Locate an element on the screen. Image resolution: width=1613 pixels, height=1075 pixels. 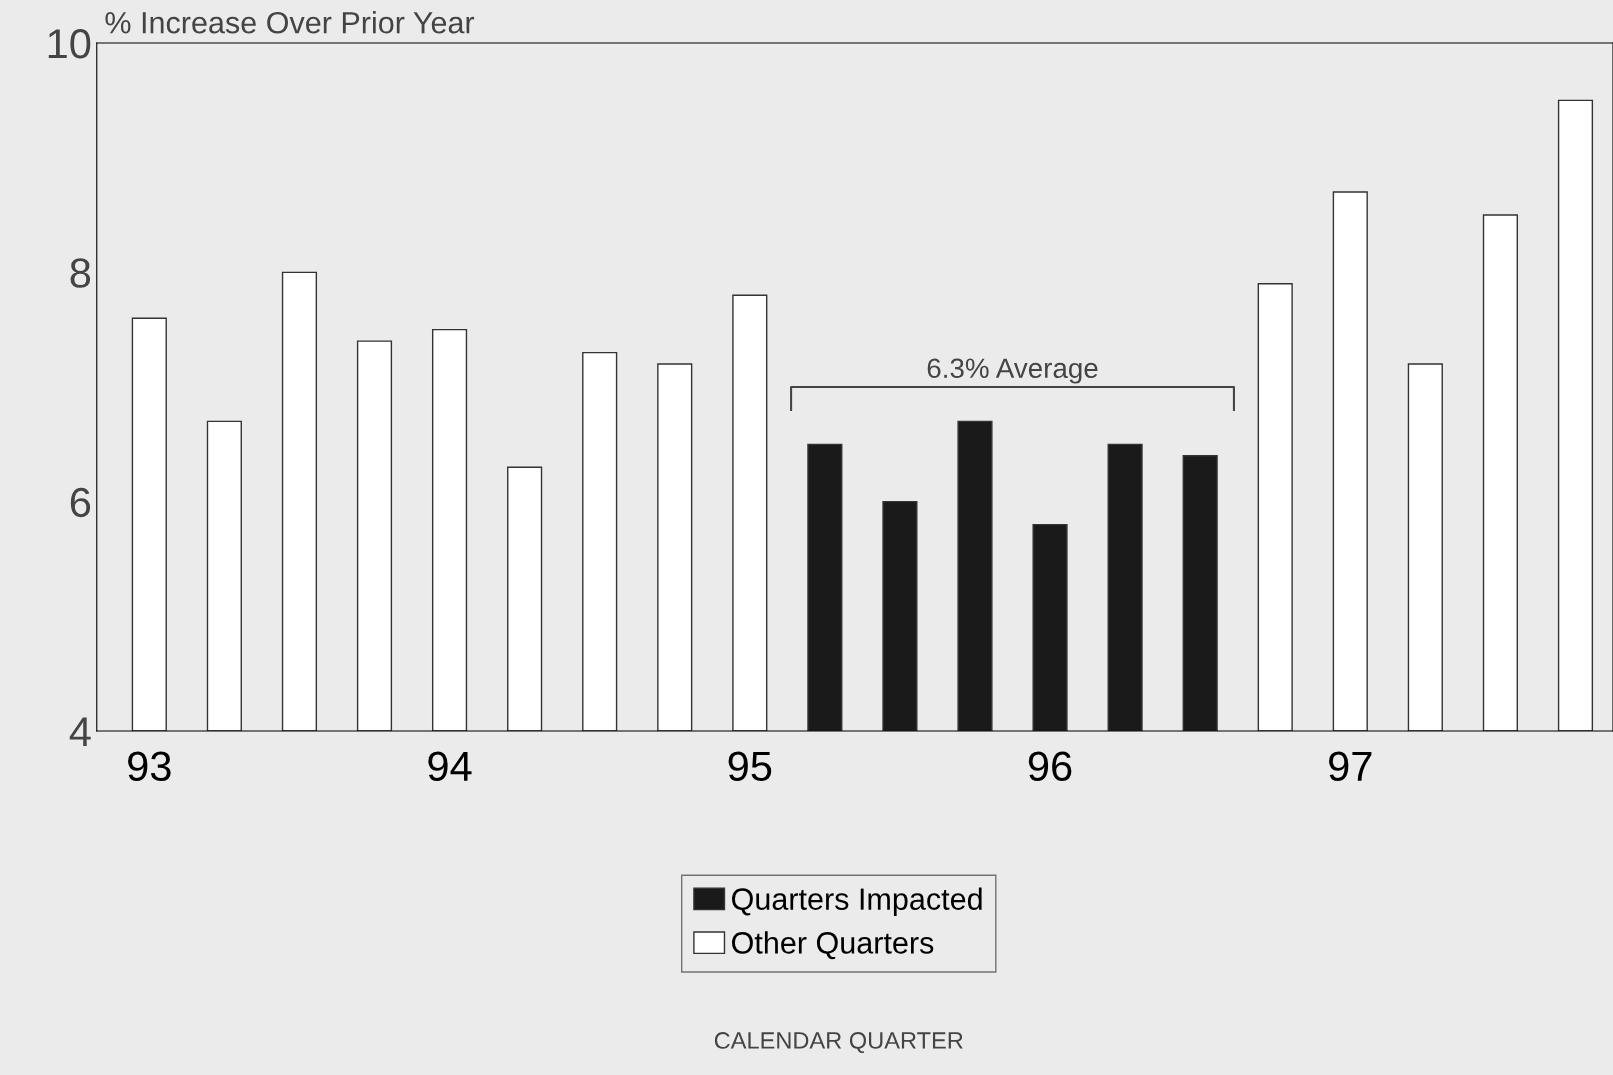
x-tick-label: 96 is located at coordinates (1050, 766).